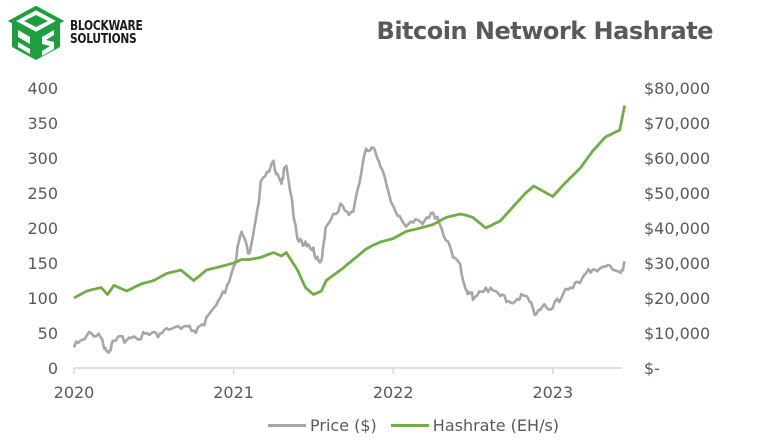  I want to click on left-axis-tick-label: 0, so click(53, 368).